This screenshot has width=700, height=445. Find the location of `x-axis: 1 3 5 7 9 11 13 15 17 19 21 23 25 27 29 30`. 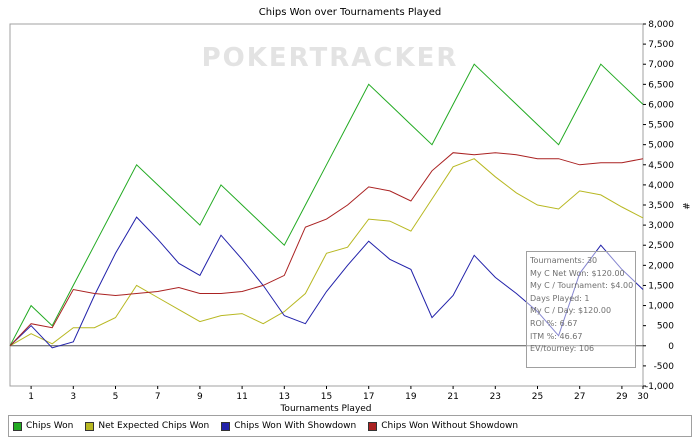

x-axis: 1 3 5 7 9 11 13 15 17 19 21 23 25 27 29 30 is located at coordinates (338, 394).